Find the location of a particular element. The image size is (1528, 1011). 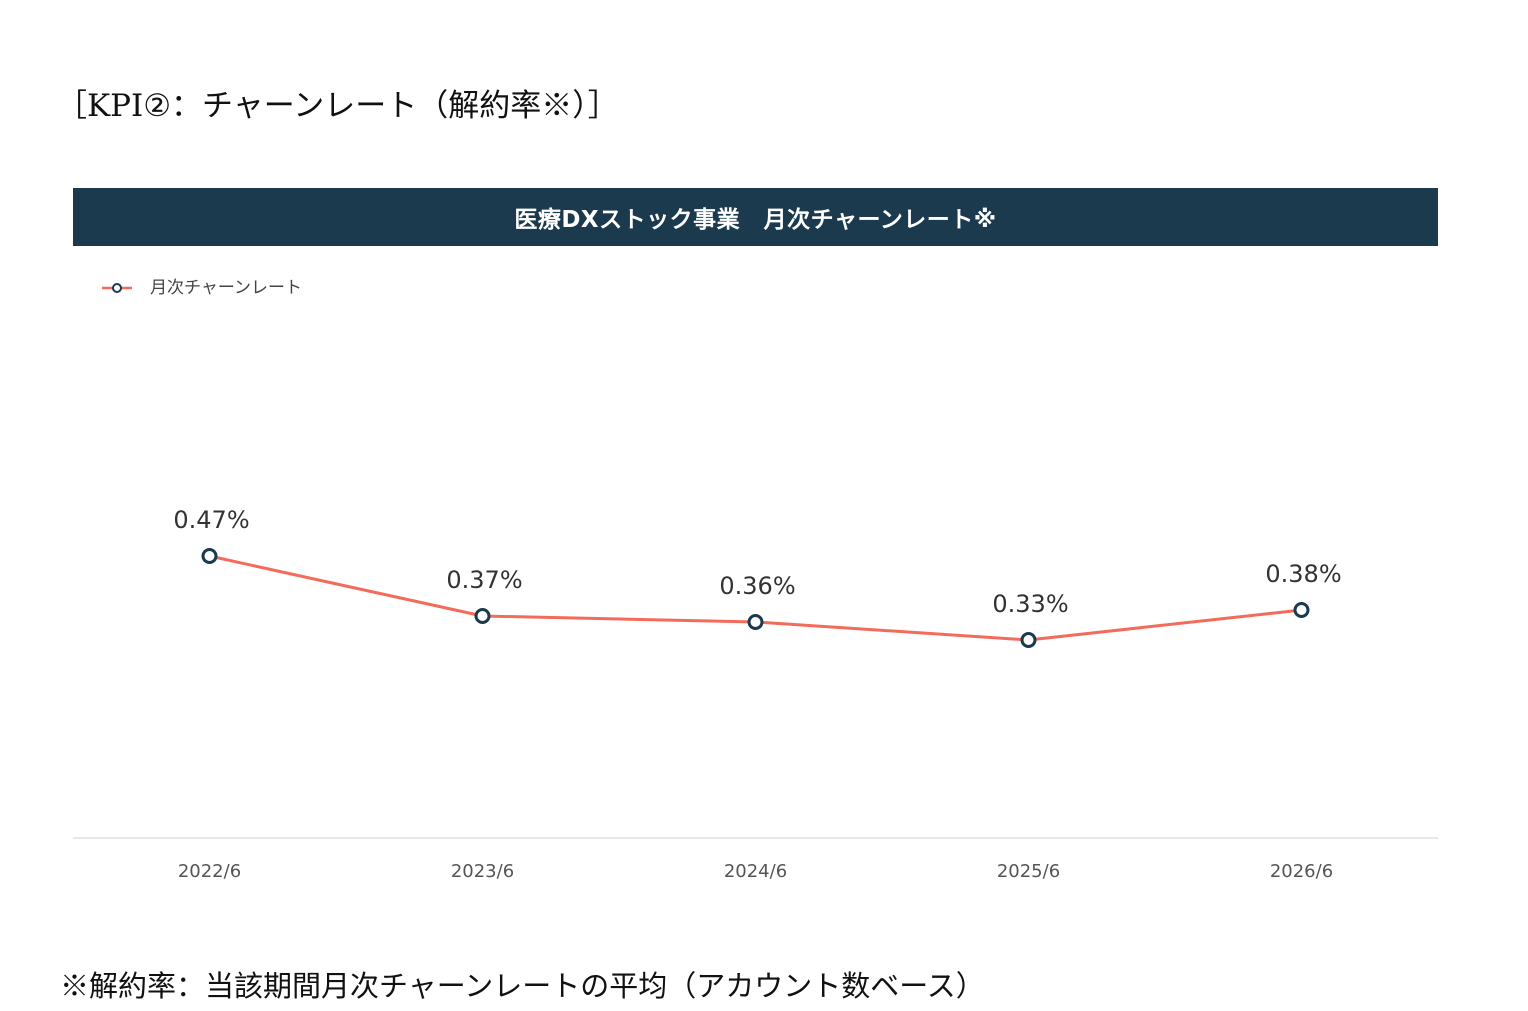

data-label: 0.38% is located at coordinates (1303, 574).